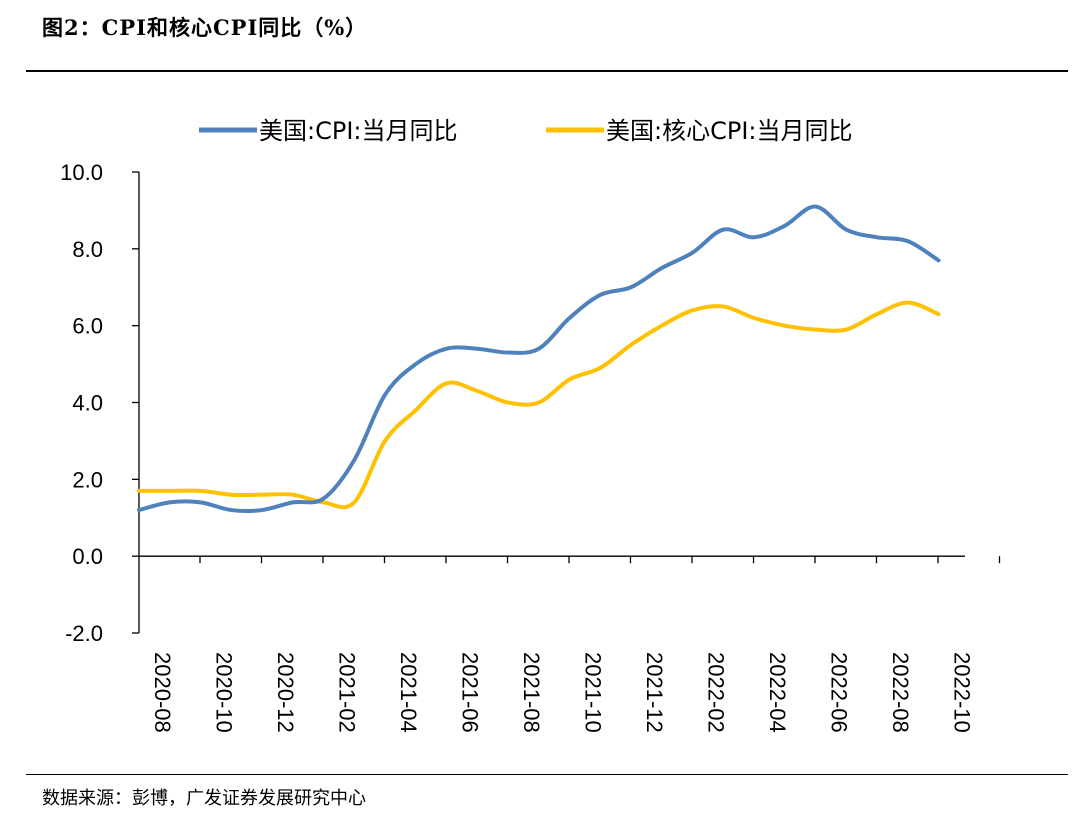 The width and height of the screenshot is (1080, 813). I want to click on x-tick-label: 2022-02, so click(716, 692).